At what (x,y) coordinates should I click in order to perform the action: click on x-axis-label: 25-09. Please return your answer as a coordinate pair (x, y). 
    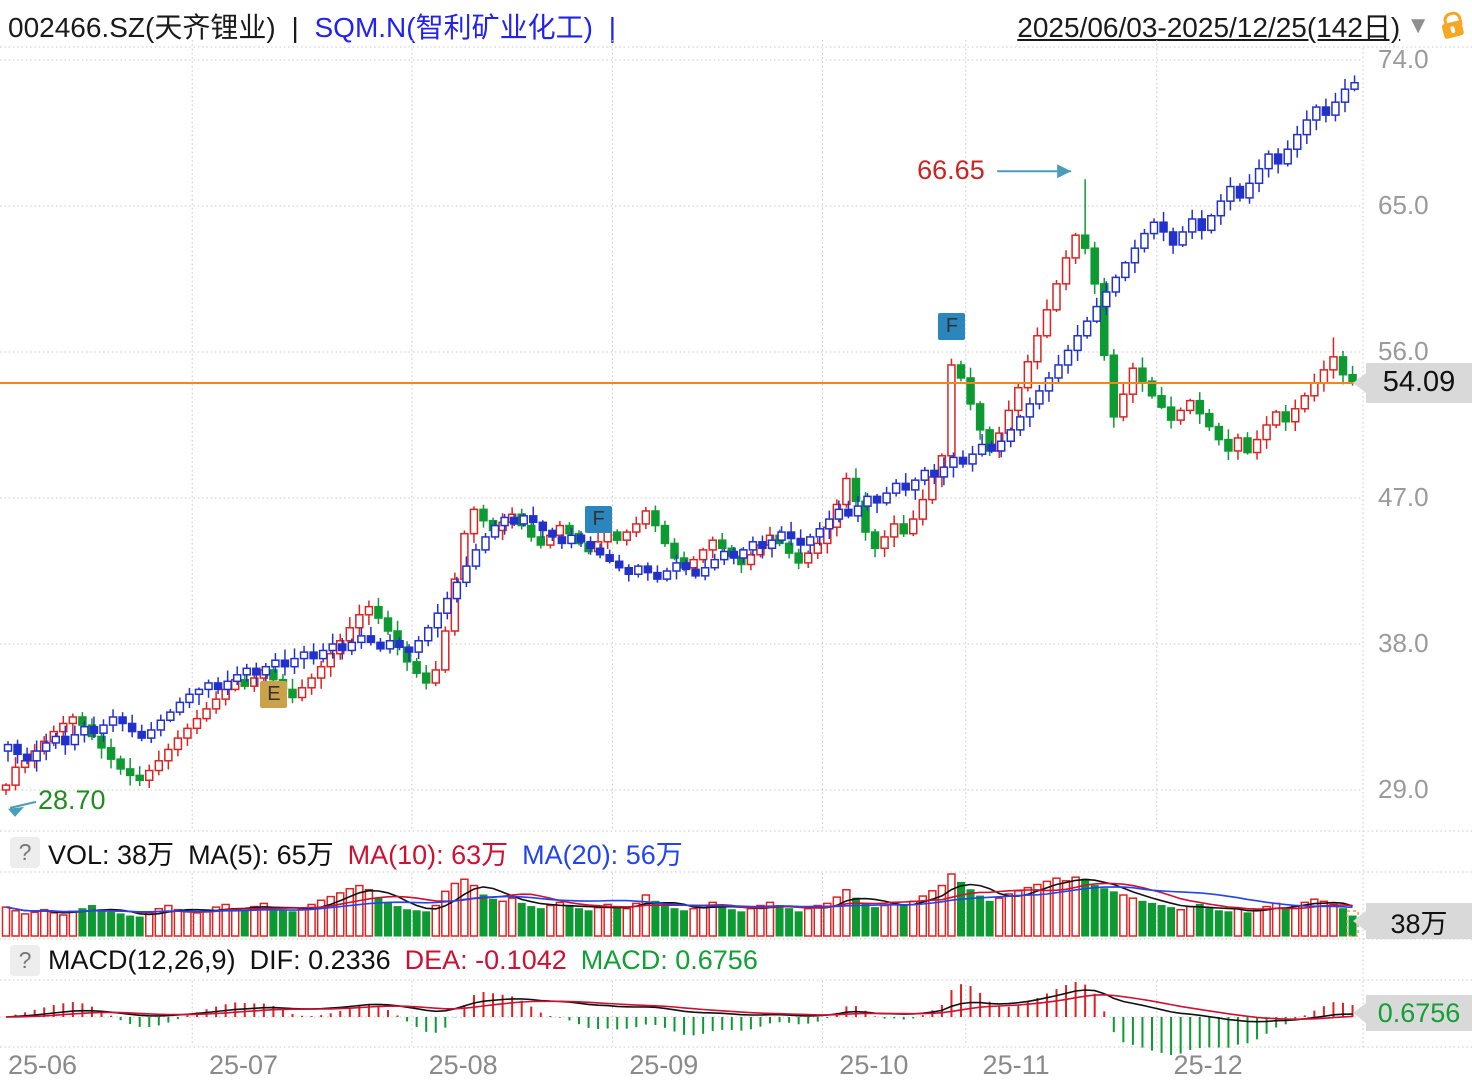
    Looking at the image, I should click on (664, 1065).